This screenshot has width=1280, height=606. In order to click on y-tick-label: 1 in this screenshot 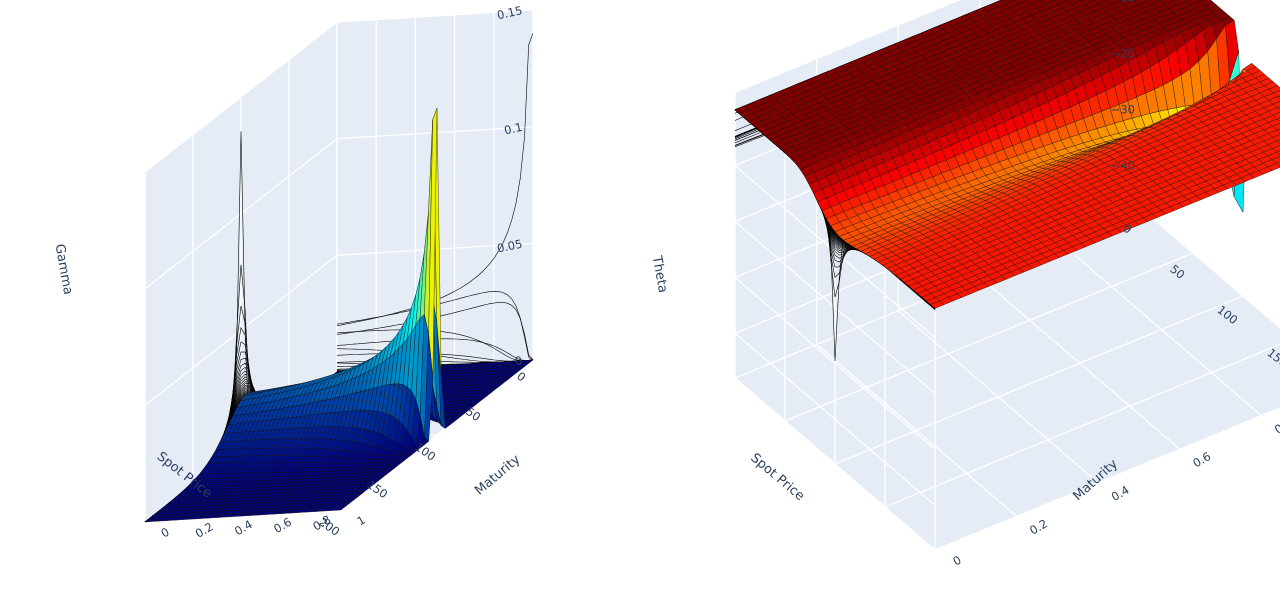, I will do `click(360, 521)`.